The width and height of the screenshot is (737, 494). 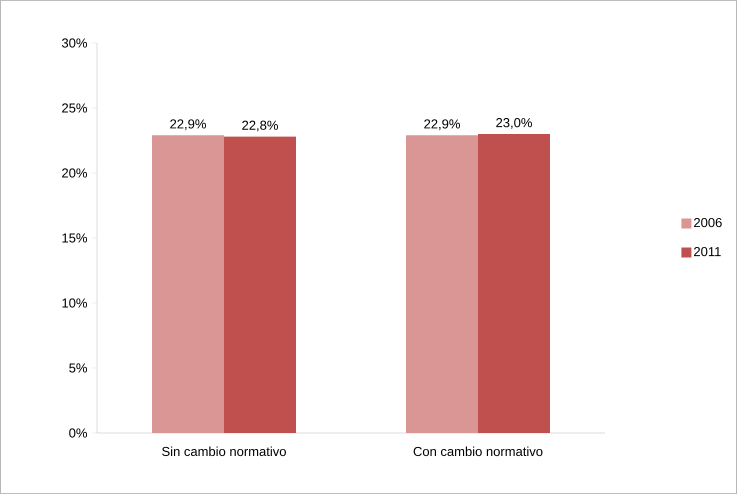 I want to click on legend-label: 2011, so click(x=707, y=251).